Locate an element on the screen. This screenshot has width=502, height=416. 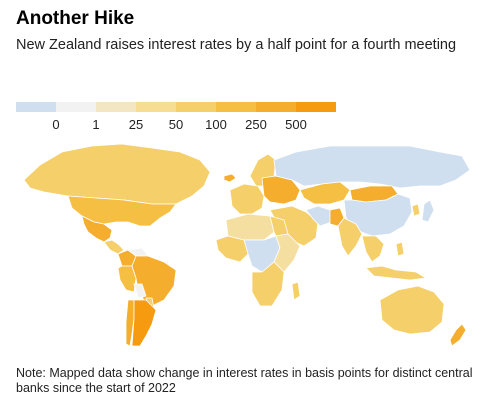
legend-label-100: 100 is located at coordinates (216, 124).